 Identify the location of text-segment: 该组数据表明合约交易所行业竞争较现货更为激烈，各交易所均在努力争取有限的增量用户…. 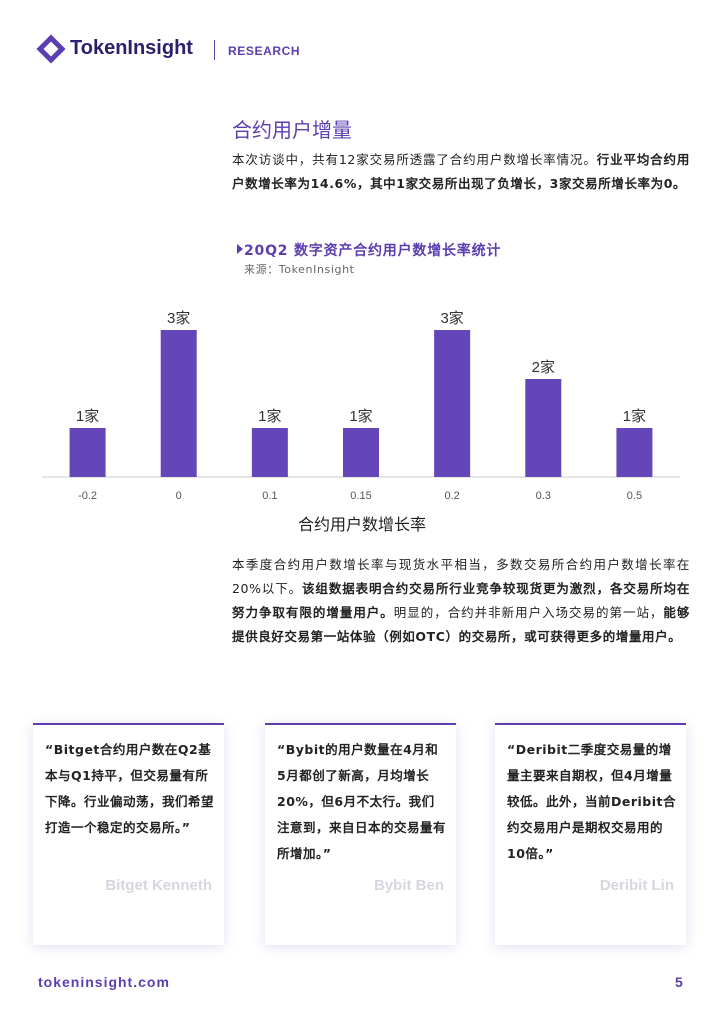
(461, 600).